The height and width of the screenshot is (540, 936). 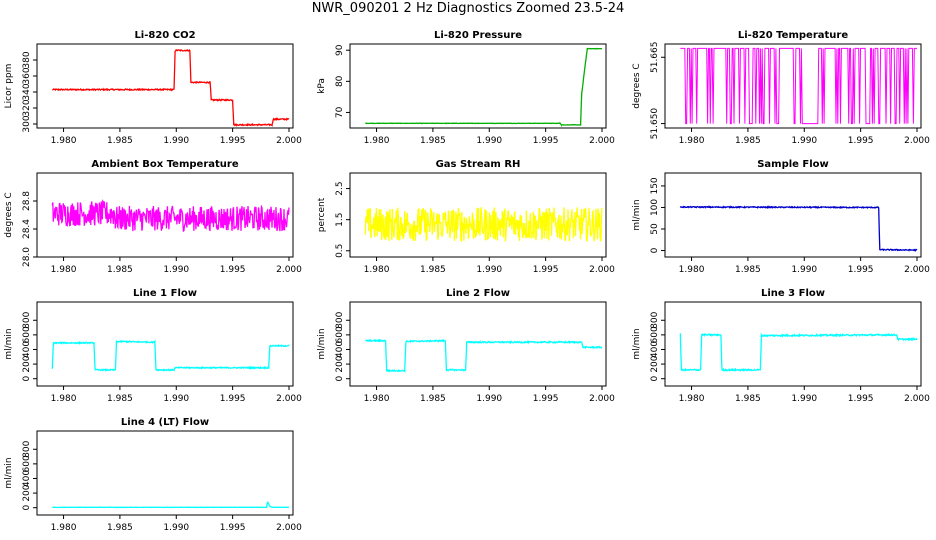 What do you see at coordinates (798, 228) in the screenshot?
I see `sample-flow-series-line` at bounding box center [798, 228].